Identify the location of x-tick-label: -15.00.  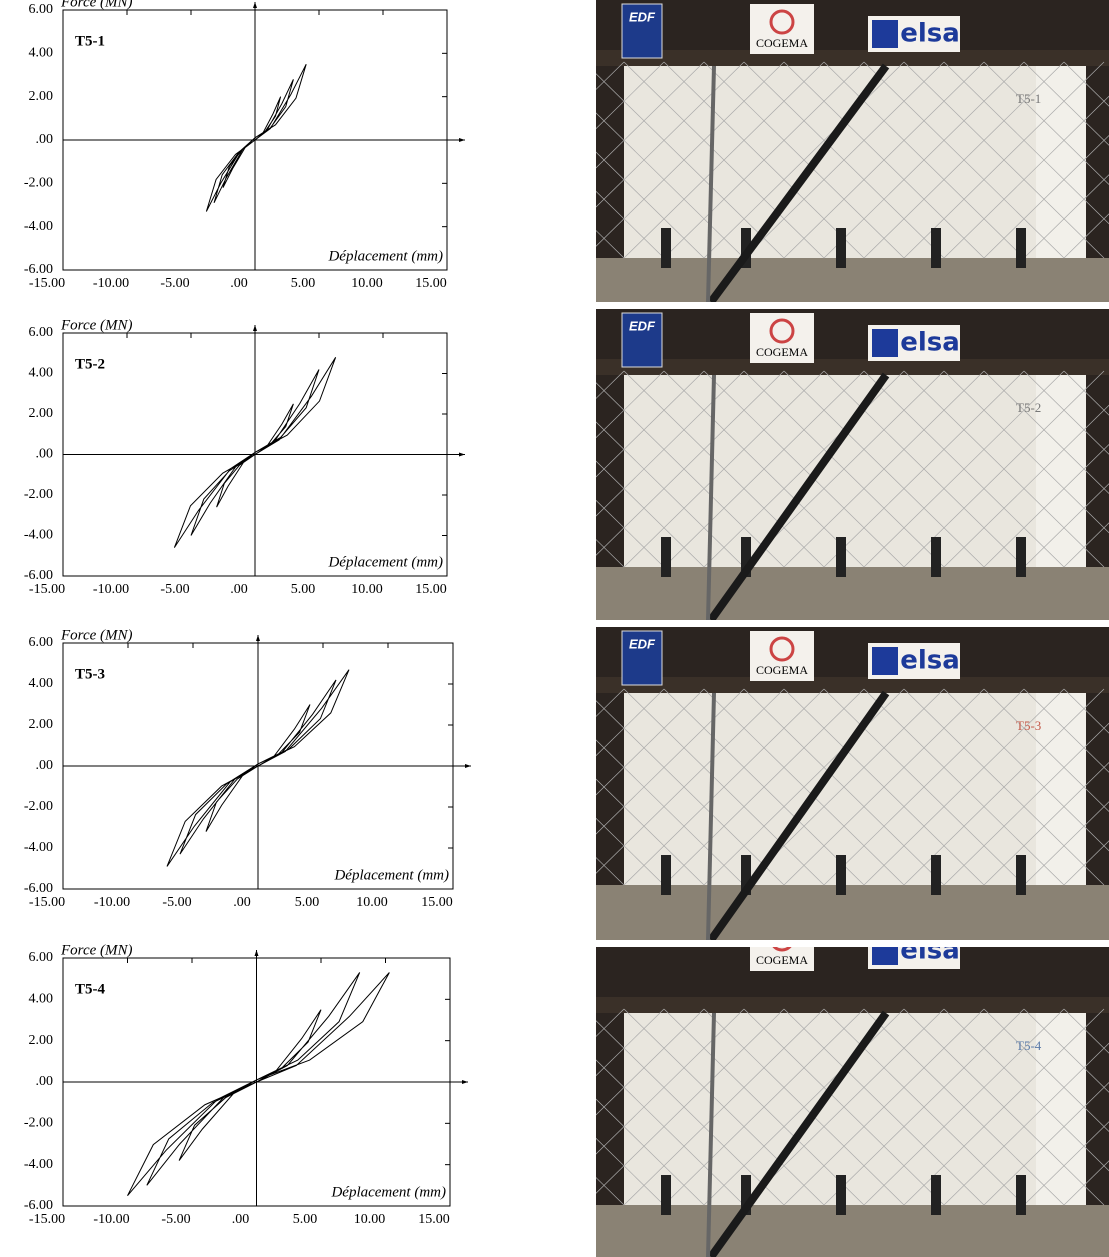
(47, 902).